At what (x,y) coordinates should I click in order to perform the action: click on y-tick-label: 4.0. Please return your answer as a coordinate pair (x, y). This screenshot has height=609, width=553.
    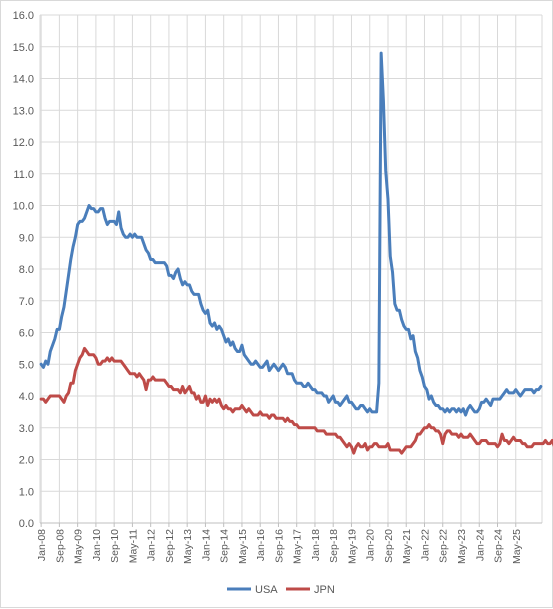
    Looking at the image, I should click on (26, 397).